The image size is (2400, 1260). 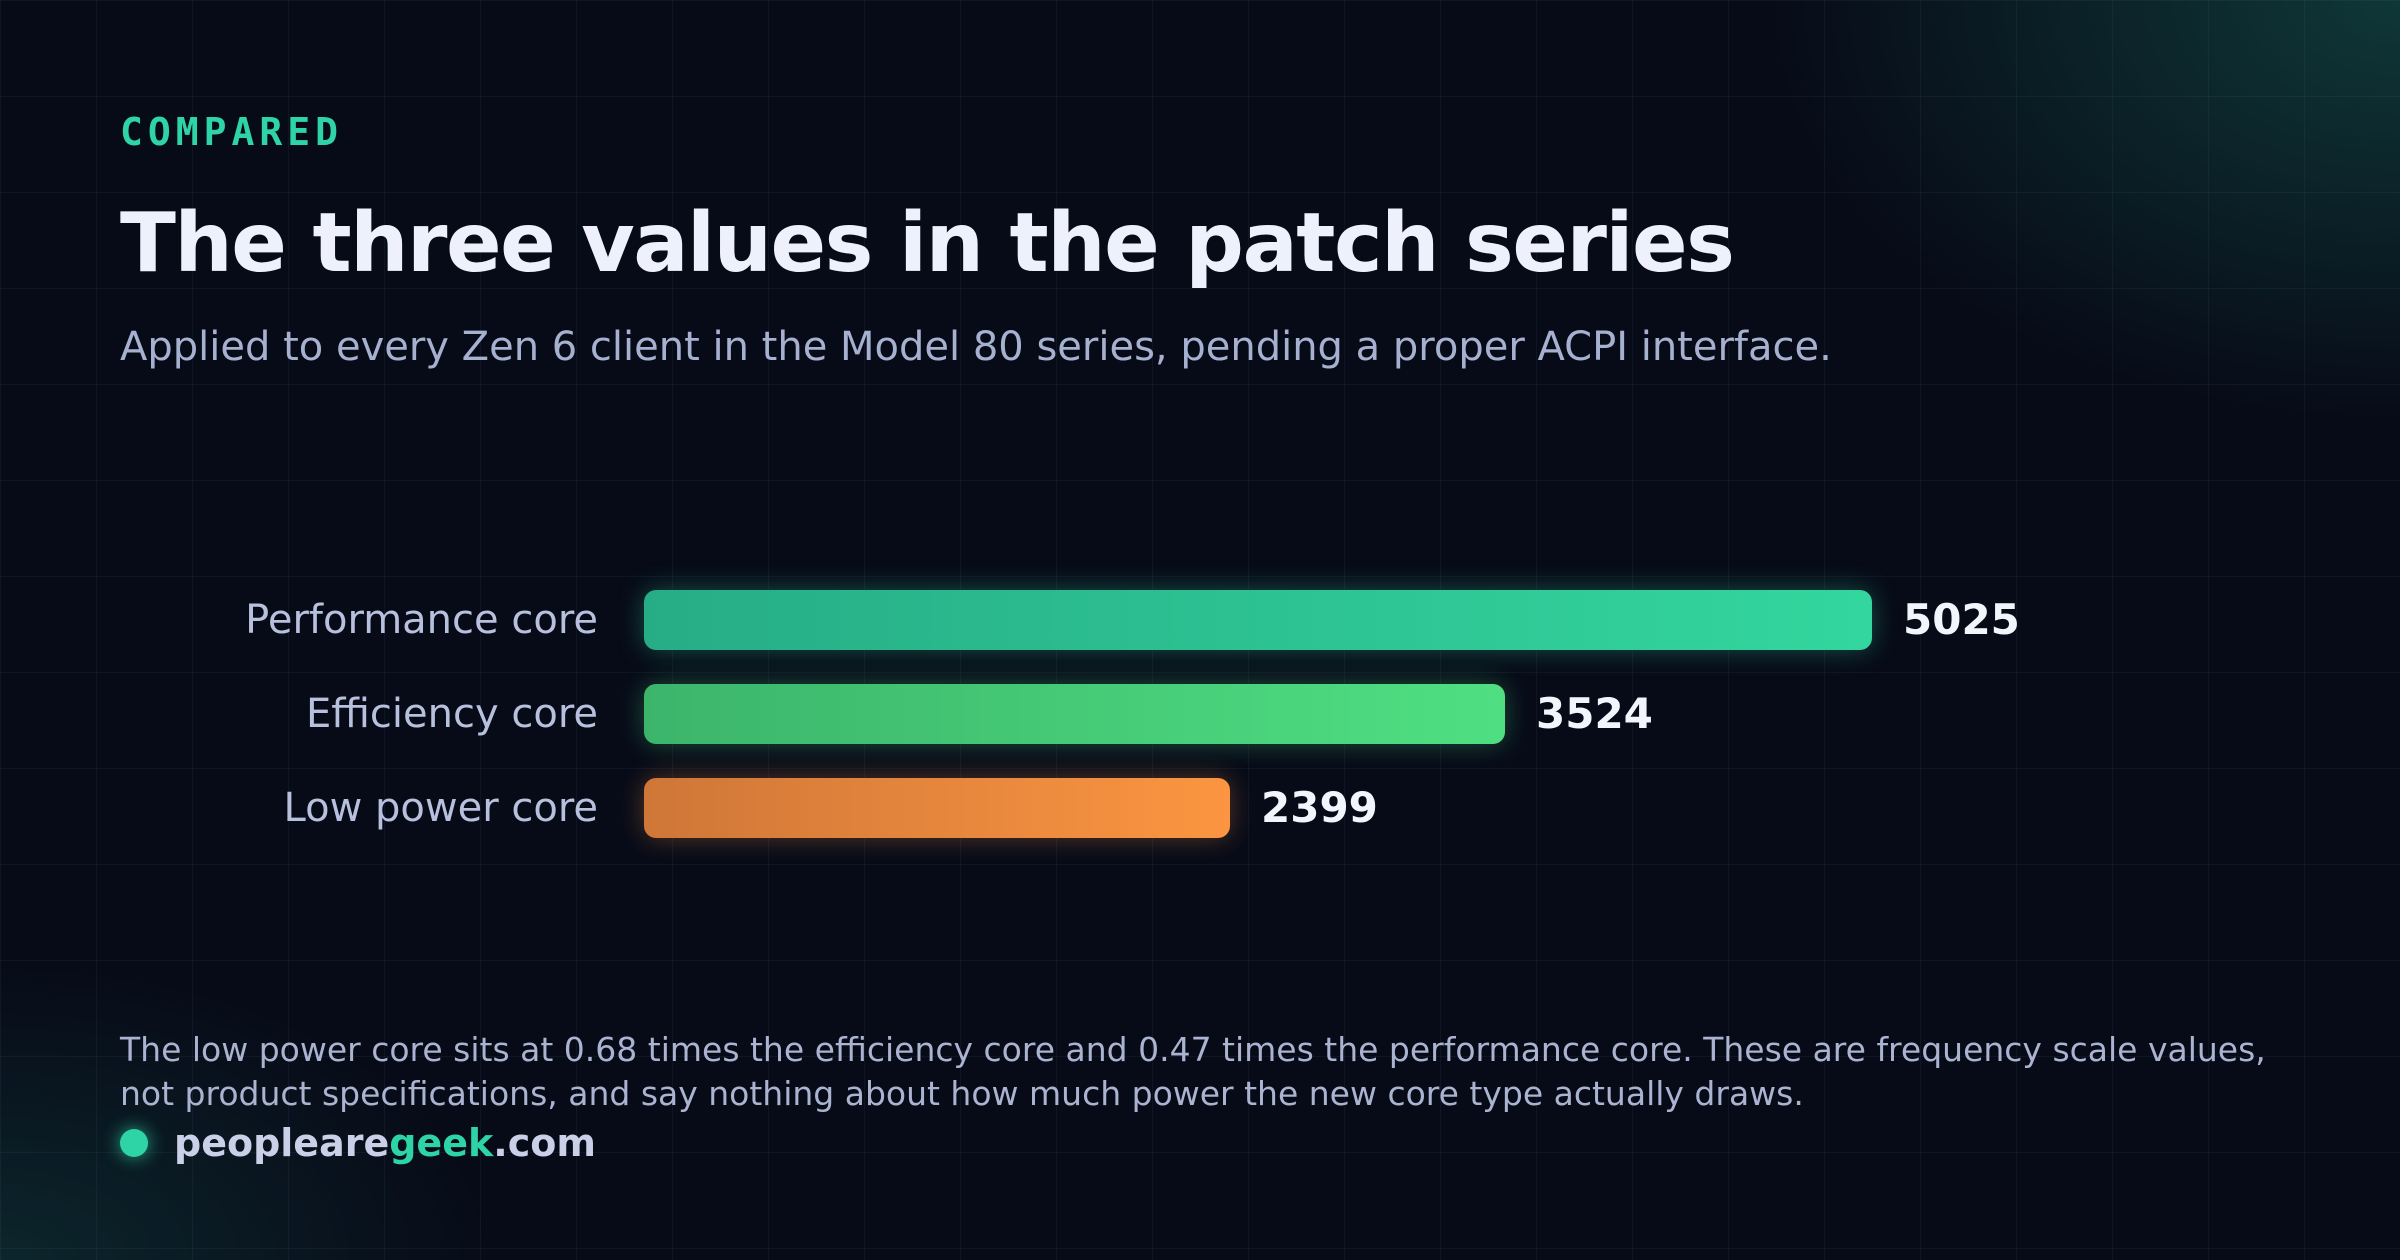 What do you see at coordinates (544, 1143) in the screenshot?
I see `brand-suffix: .com` at bounding box center [544, 1143].